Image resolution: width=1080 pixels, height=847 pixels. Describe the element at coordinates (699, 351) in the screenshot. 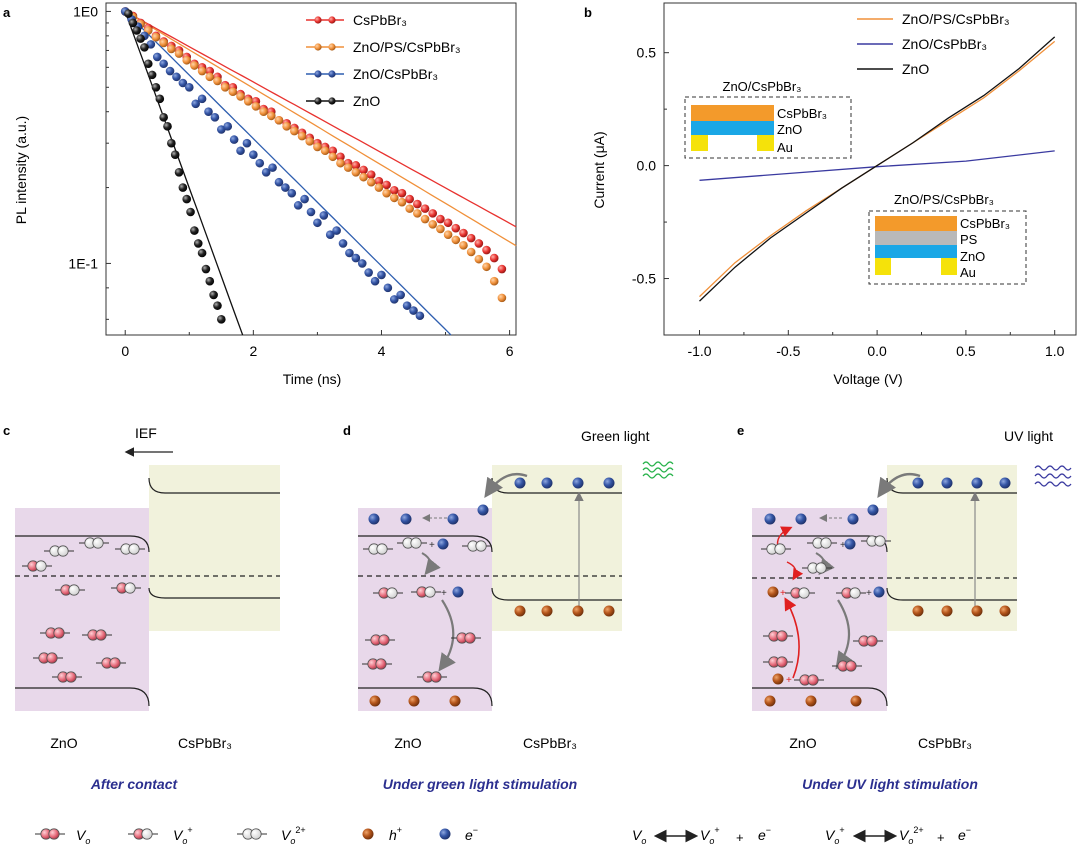

I see `plot-b-xtick-label: -1.0` at that location.